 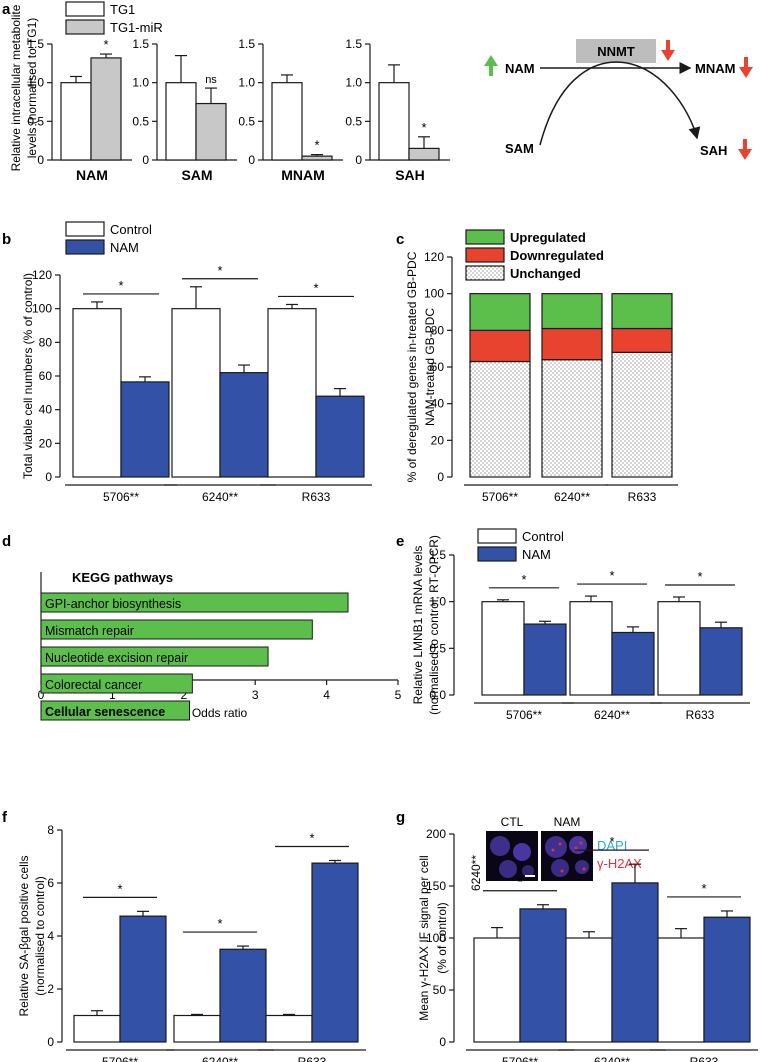 I want to click on panel-b-legend-nam-label: NAM, so click(x=124, y=247).